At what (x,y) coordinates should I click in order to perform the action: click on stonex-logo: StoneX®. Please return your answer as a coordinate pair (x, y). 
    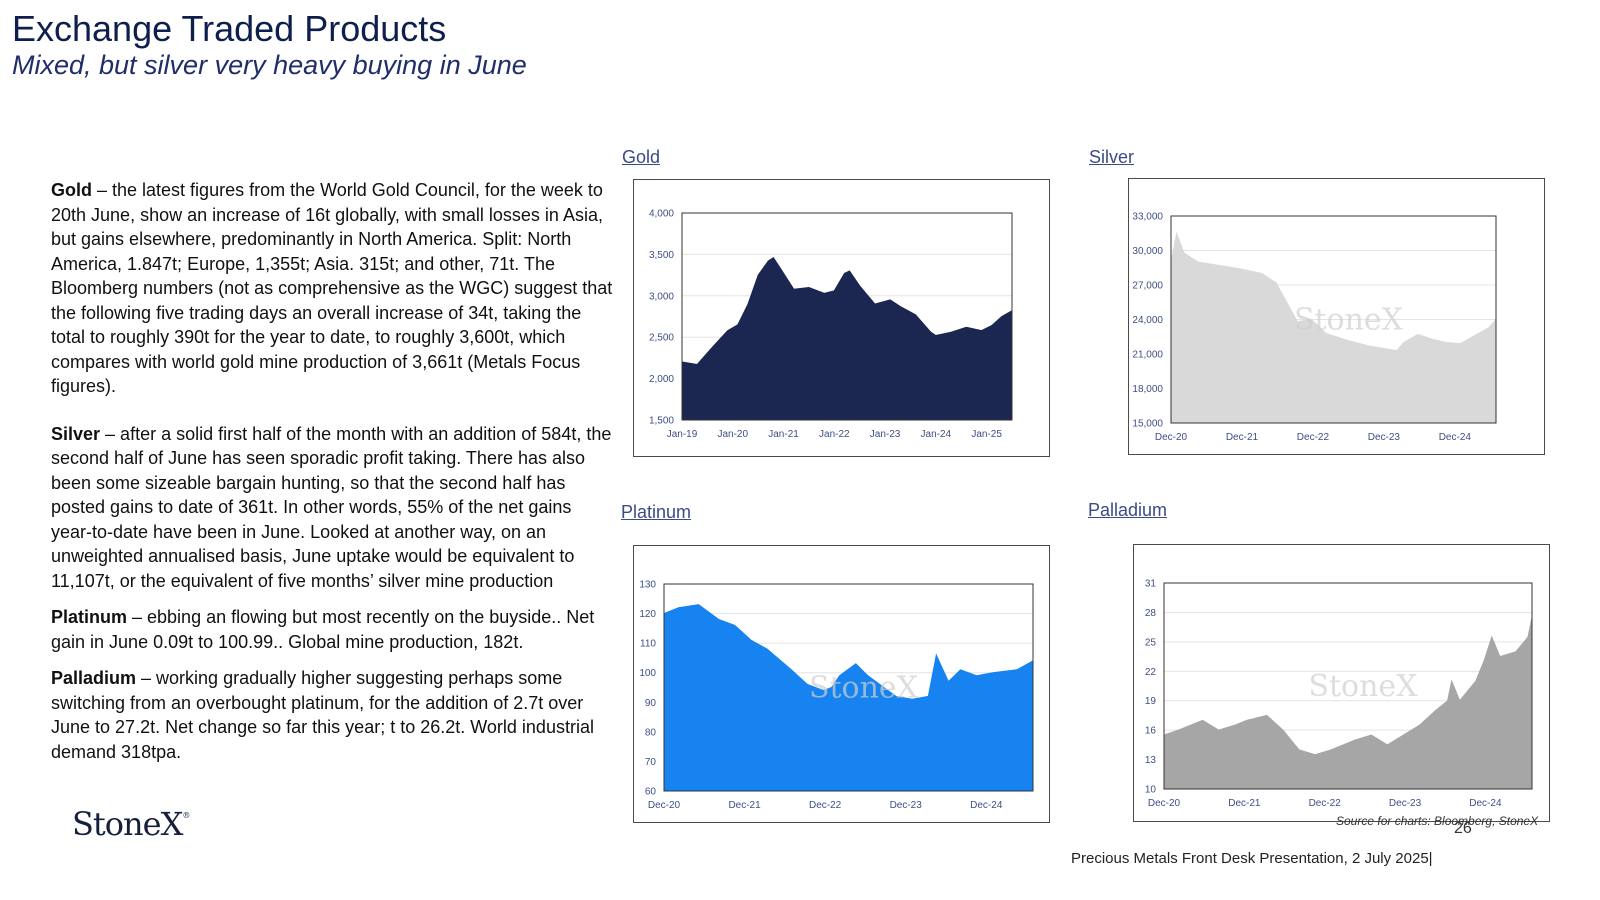
    Looking at the image, I should click on (131, 824).